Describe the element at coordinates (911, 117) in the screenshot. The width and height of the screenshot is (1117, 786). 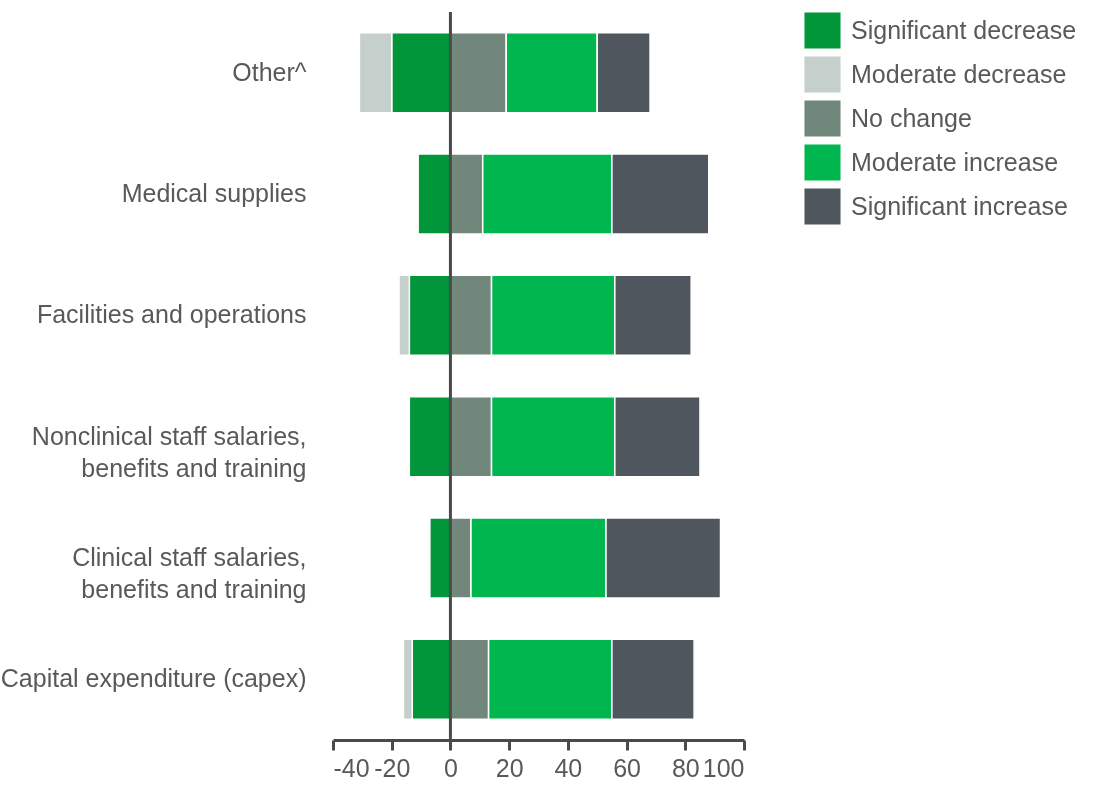
I see `legend-label: No change` at that location.